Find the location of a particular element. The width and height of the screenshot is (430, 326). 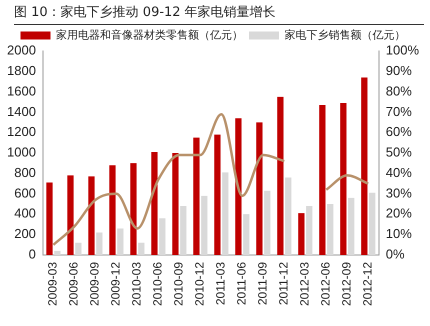

y2-tick-label: 100% is located at coordinates (403, 50).